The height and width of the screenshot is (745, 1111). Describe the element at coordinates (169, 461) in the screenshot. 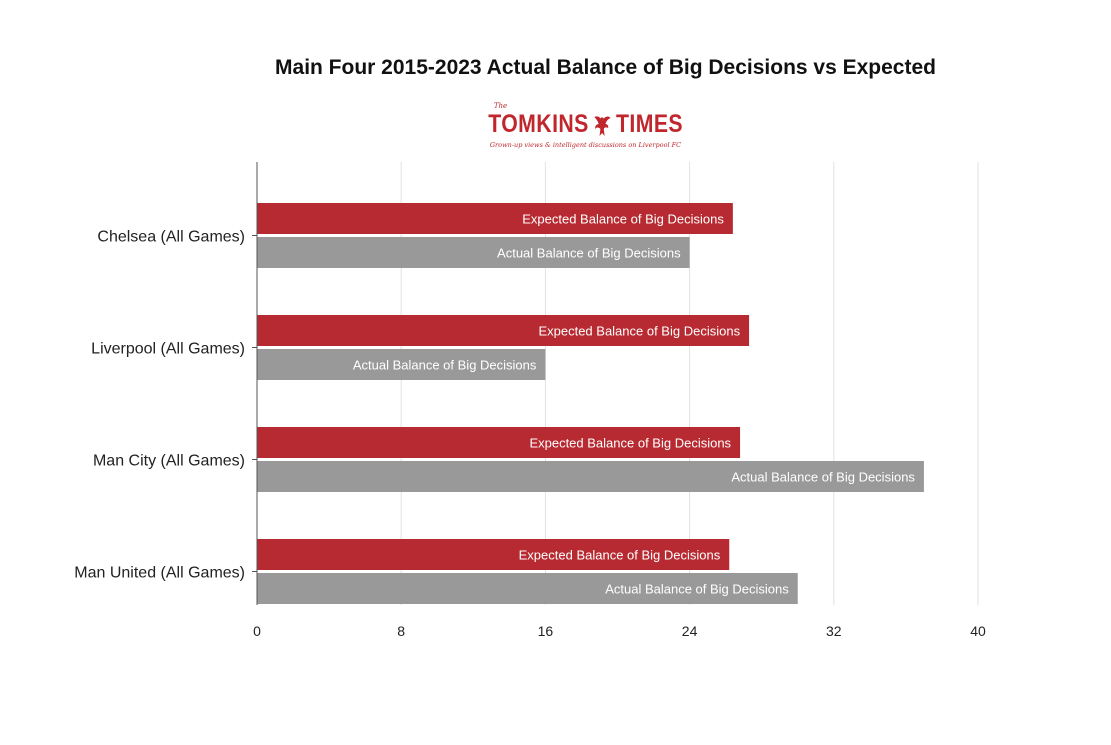

I see `category-label: Man City (All Games)` at that location.